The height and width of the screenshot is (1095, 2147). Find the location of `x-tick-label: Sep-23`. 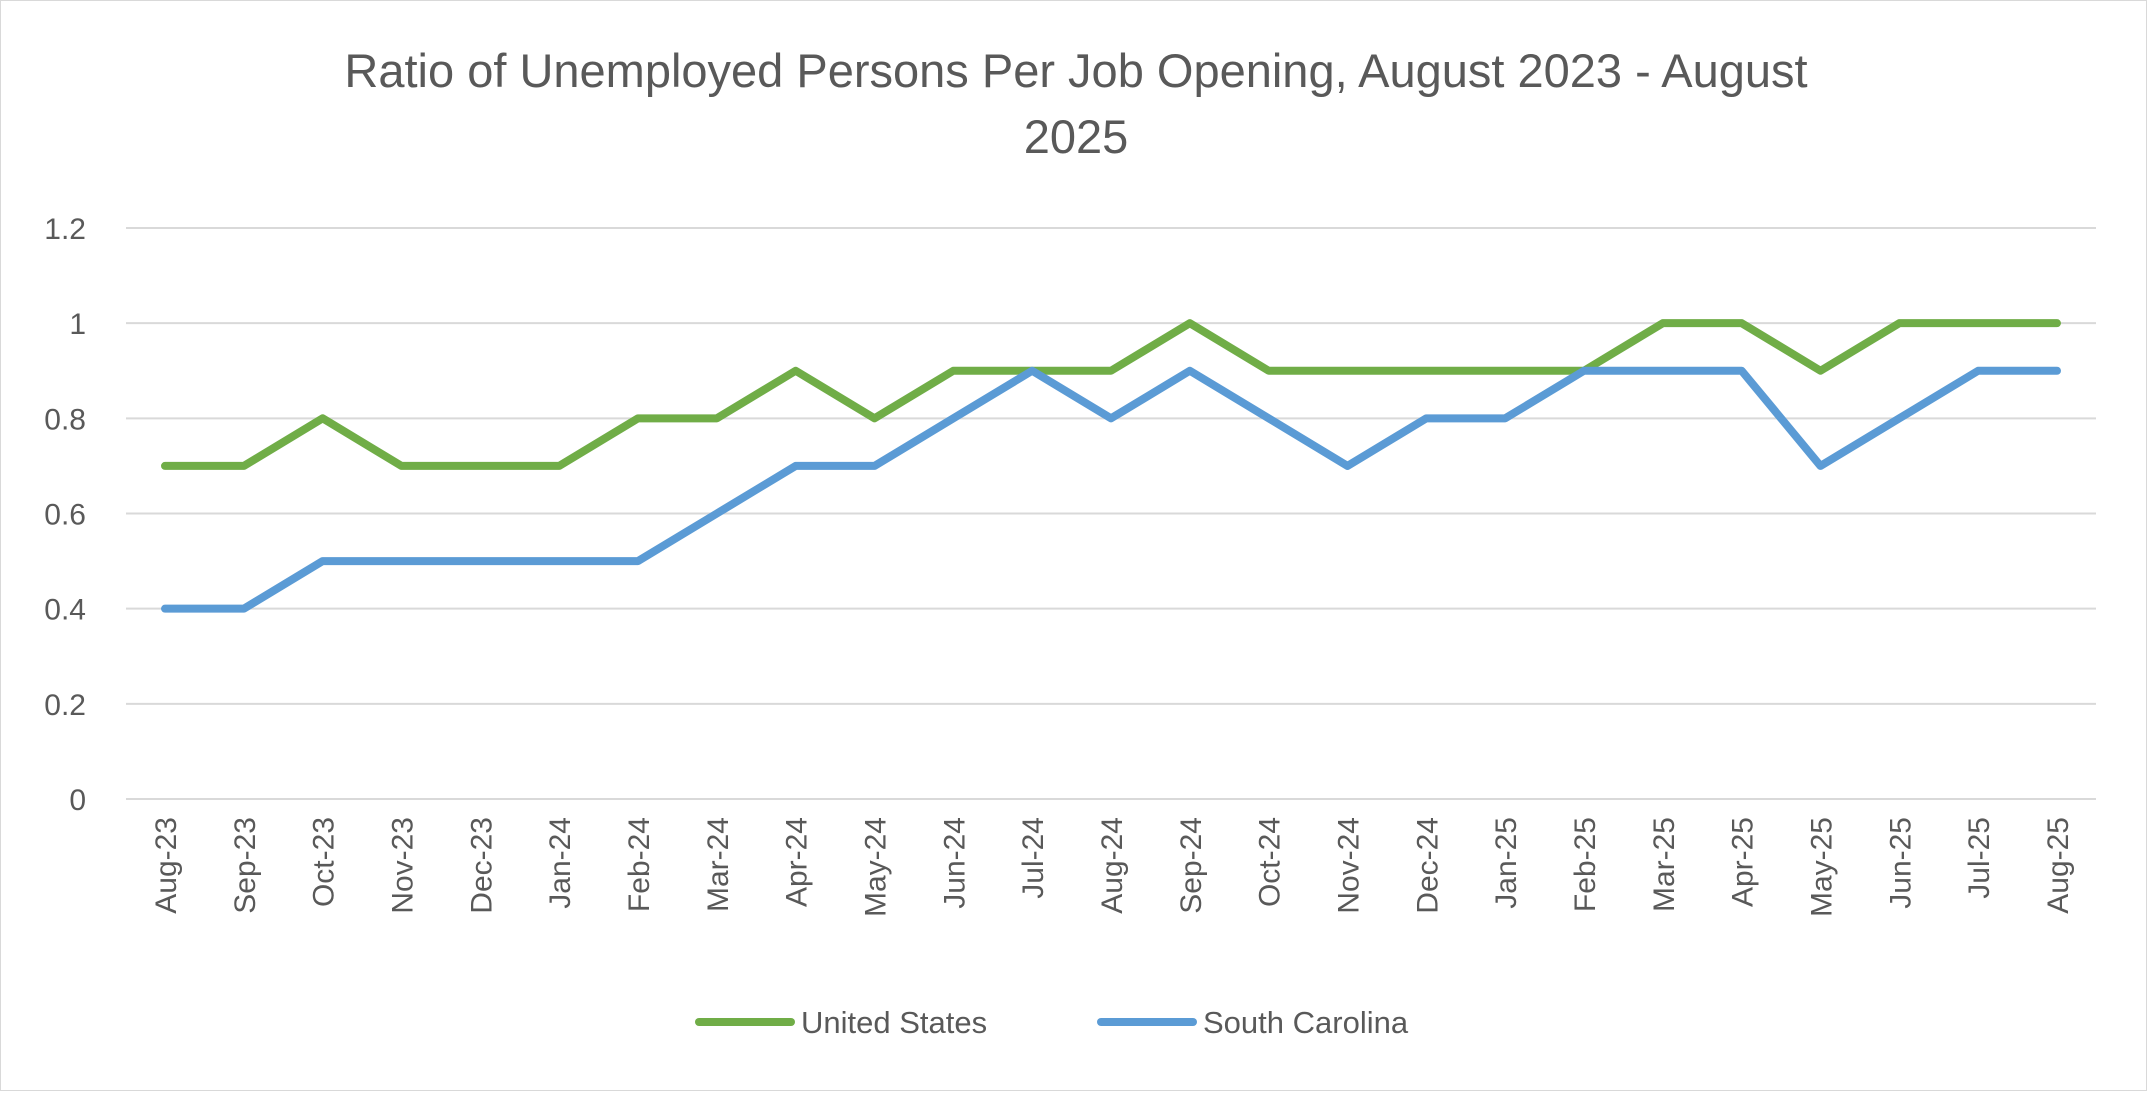

x-tick-label: Sep-23 is located at coordinates (245, 865).